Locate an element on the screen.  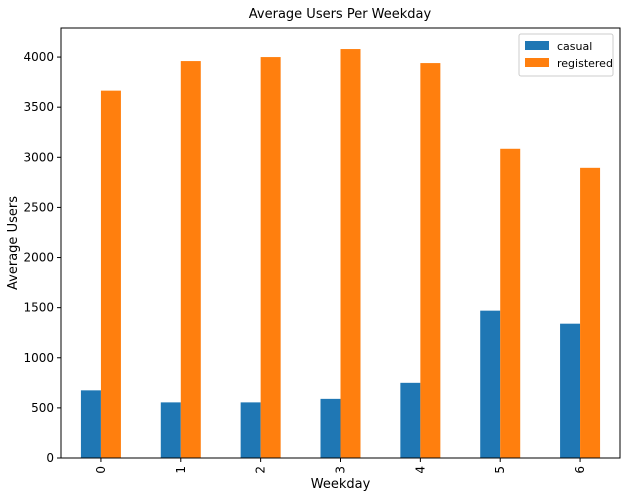
y-tick-label: 500 is located at coordinates (42, 408).